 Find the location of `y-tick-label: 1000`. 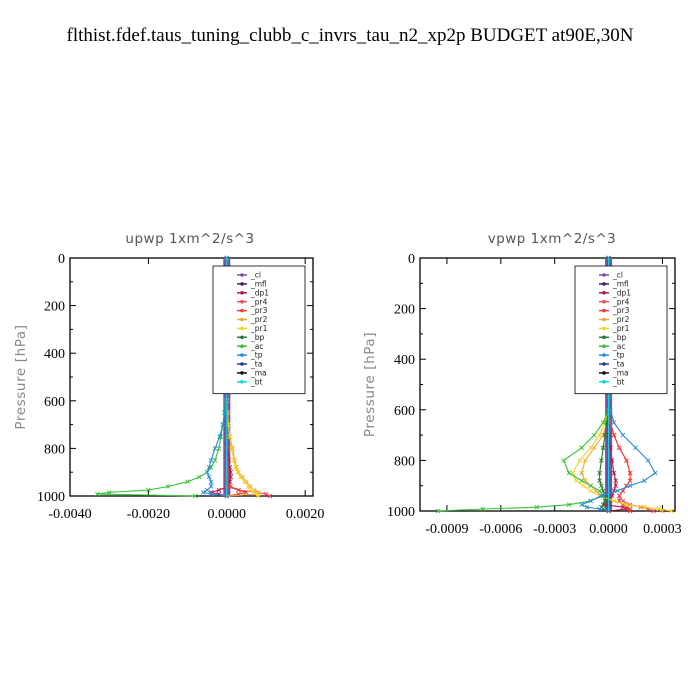

y-tick-label: 1000 is located at coordinates (51, 497).